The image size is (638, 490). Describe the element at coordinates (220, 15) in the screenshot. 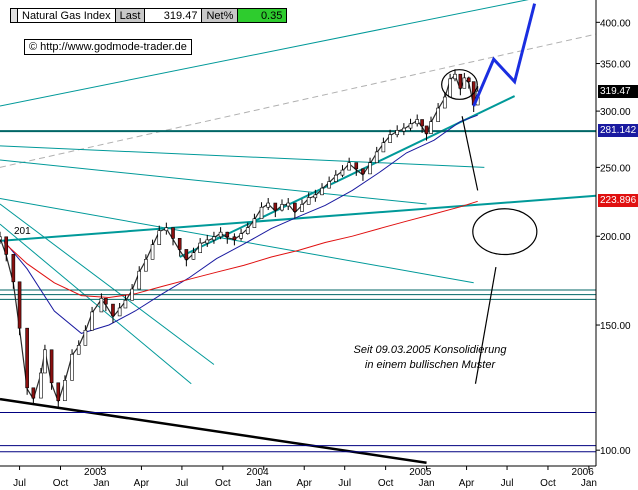

I see `net-label: Net%` at that location.